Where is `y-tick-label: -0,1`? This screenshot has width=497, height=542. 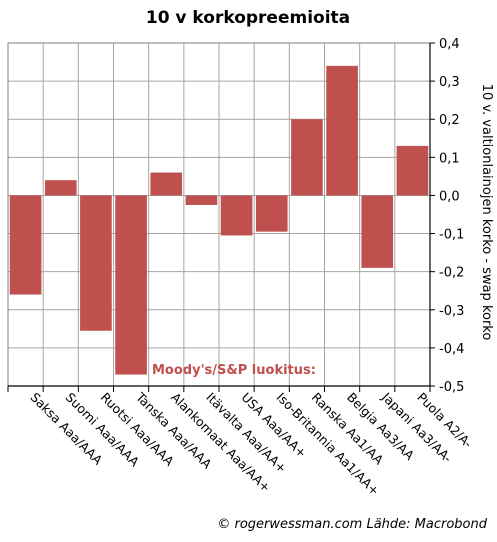 y-tick-label: -0,1 is located at coordinates (451, 235).